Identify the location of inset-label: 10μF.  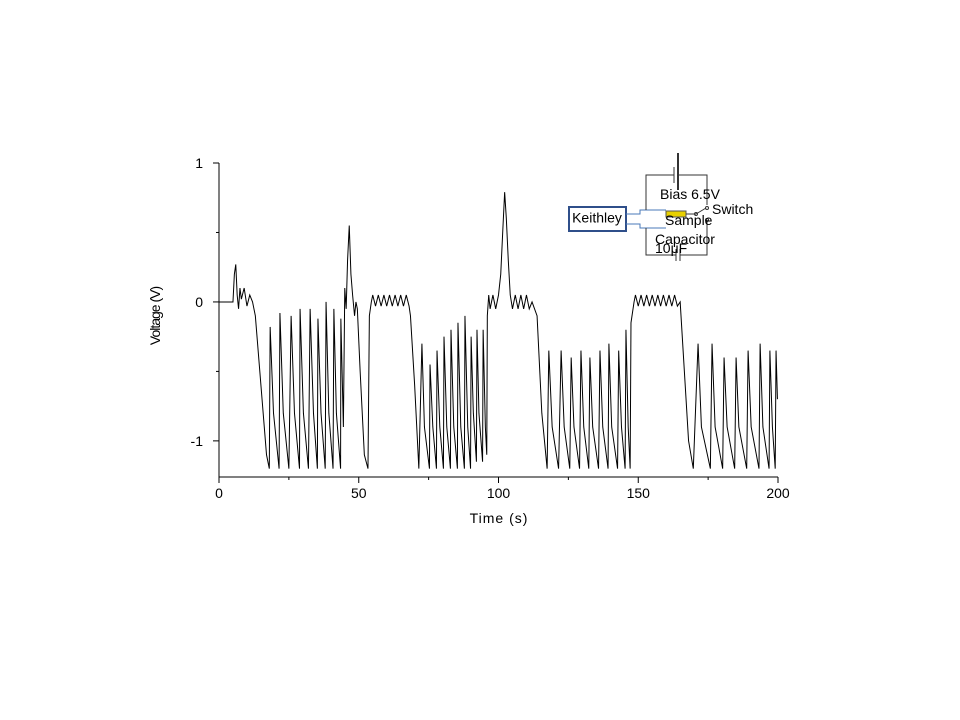
(671, 248).